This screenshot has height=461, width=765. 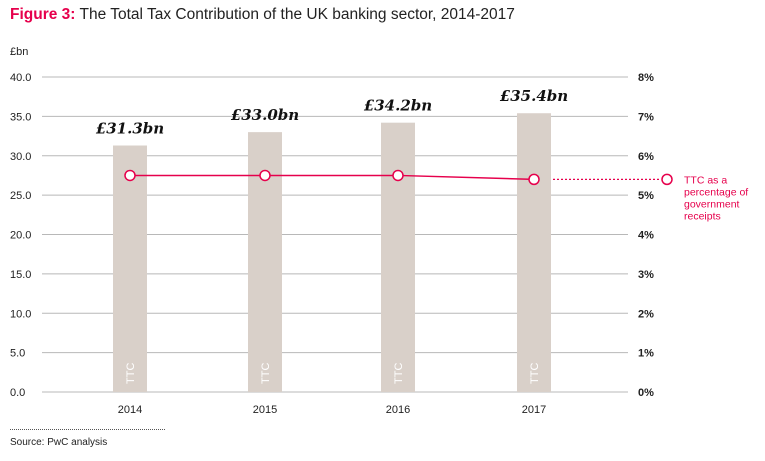 What do you see at coordinates (398, 410) in the screenshot?
I see `x-tick-label: 2016` at bounding box center [398, 410].